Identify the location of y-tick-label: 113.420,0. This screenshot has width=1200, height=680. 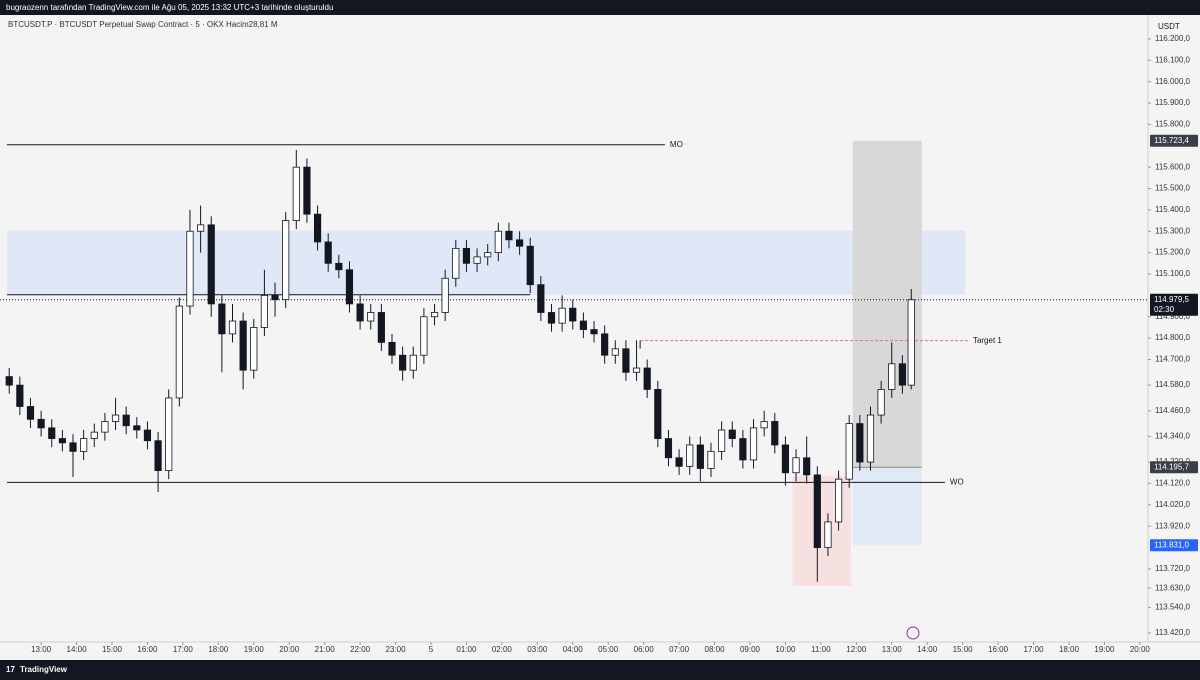
(1173, 632).